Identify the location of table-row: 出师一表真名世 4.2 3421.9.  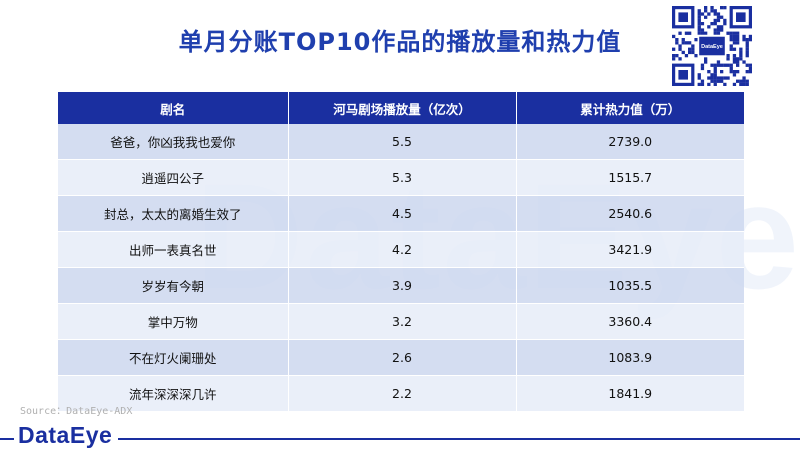
(401, 249).